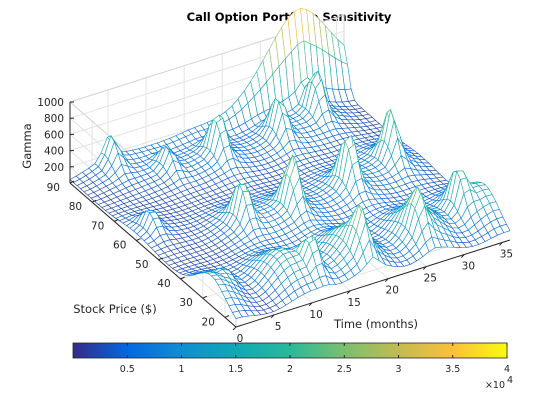 Image resolution: width=560 pixels, height=420 pixels. Describe the element at coordinates (430, 279) in the screenshot. I see `x-tick-label: 25` at that location.